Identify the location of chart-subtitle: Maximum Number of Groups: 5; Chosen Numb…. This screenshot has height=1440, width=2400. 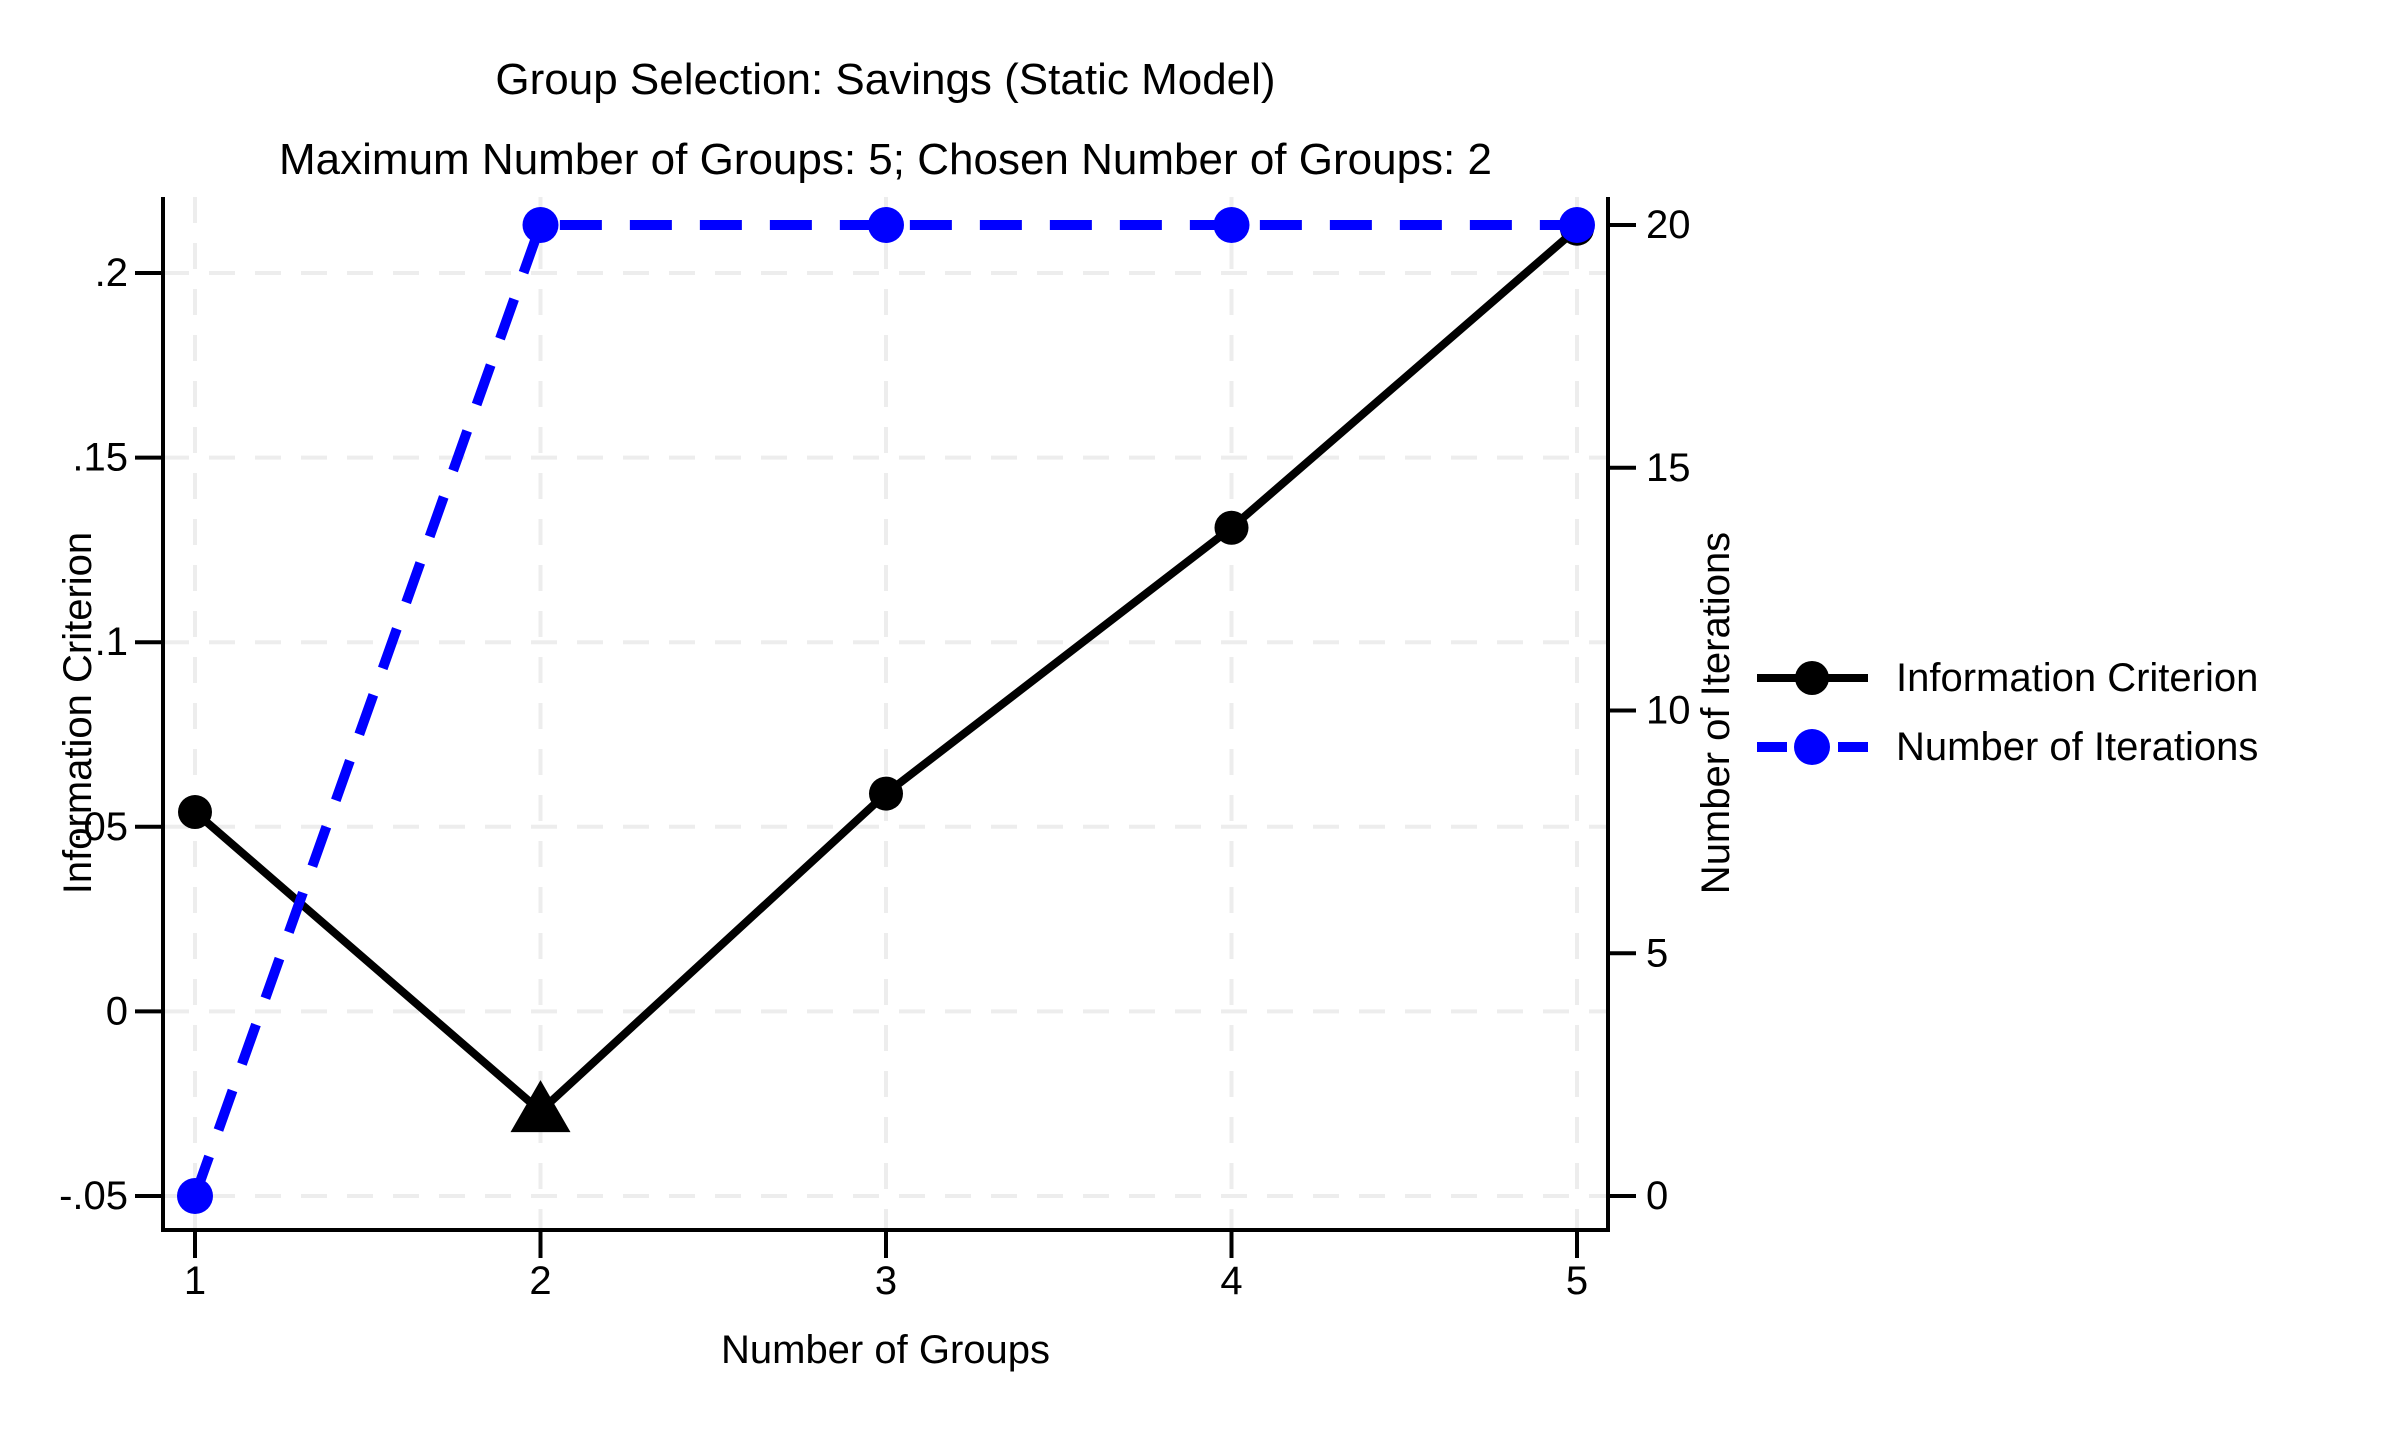
(885, 159).